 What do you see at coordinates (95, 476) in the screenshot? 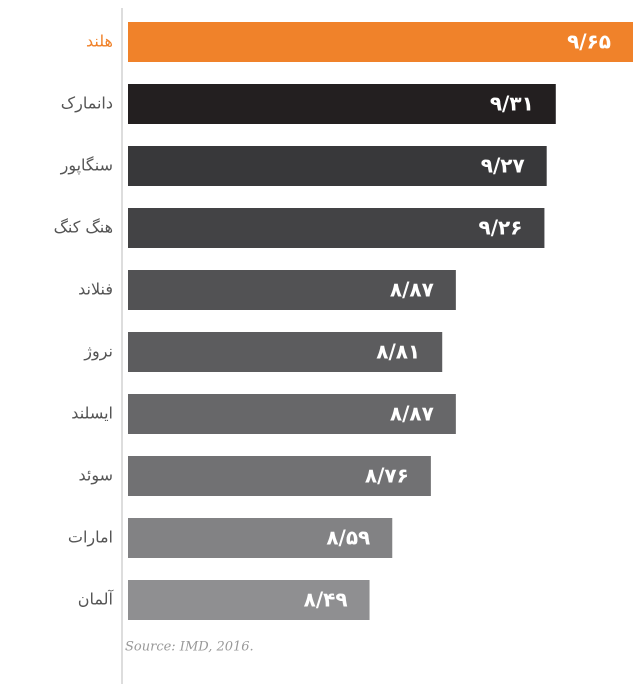
I see `category-label: سوئد` at bounding box center [95, 476].